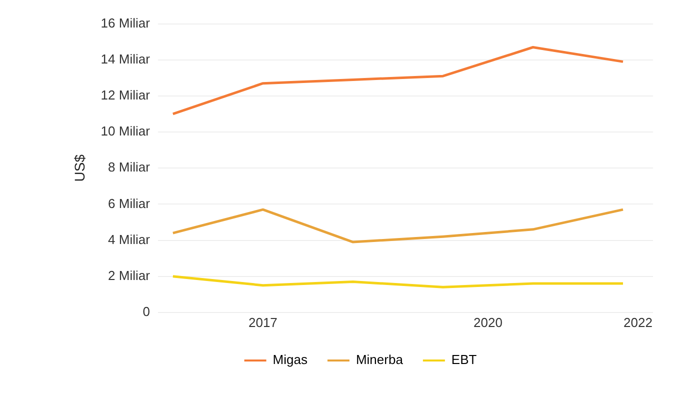 The width and height of the screenshot is (691, 401). What do you see at coordinates (129, 275) in the screenshot?
I see `y-tick-label: 2 Miliar` at bounding box center [129, 275].